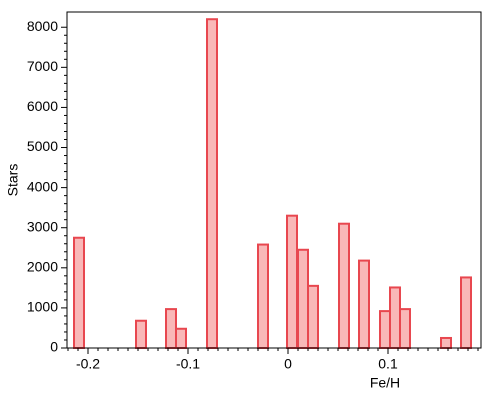 This screenshot has width=500, height=400. What do you see at coordinates (42, 26) in the screenshot?
I see `y-tick-label: 8000` at bounding box center [42, 26].